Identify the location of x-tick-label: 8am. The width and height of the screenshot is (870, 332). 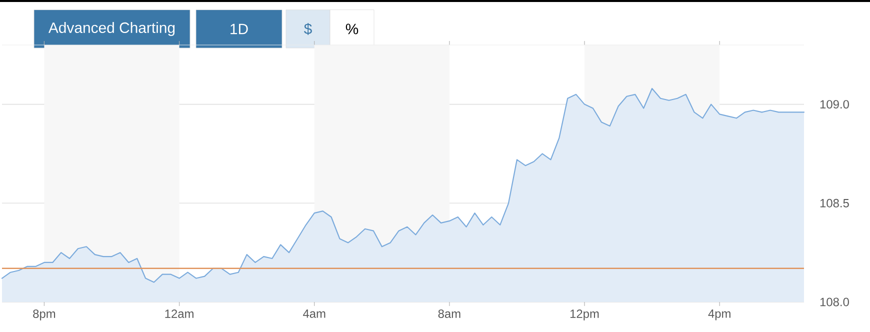
(449, 314).